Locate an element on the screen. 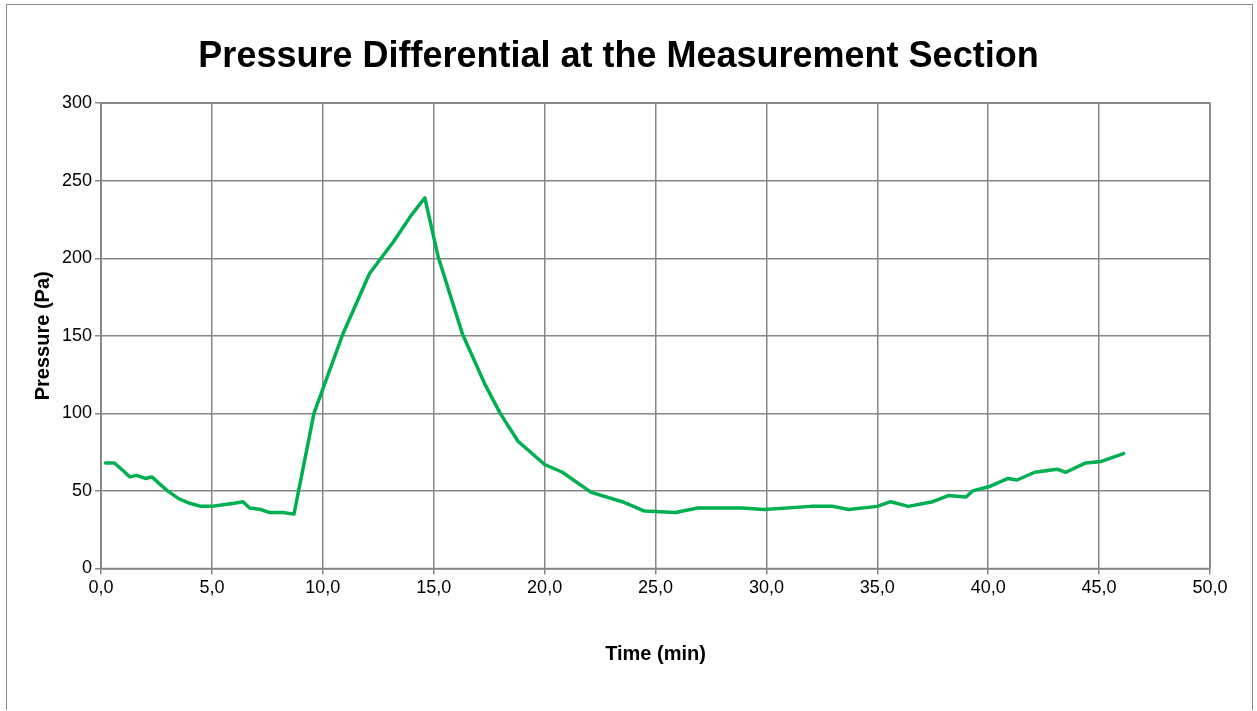  y-tick-label: 50 is located at coordinates (82, 489).